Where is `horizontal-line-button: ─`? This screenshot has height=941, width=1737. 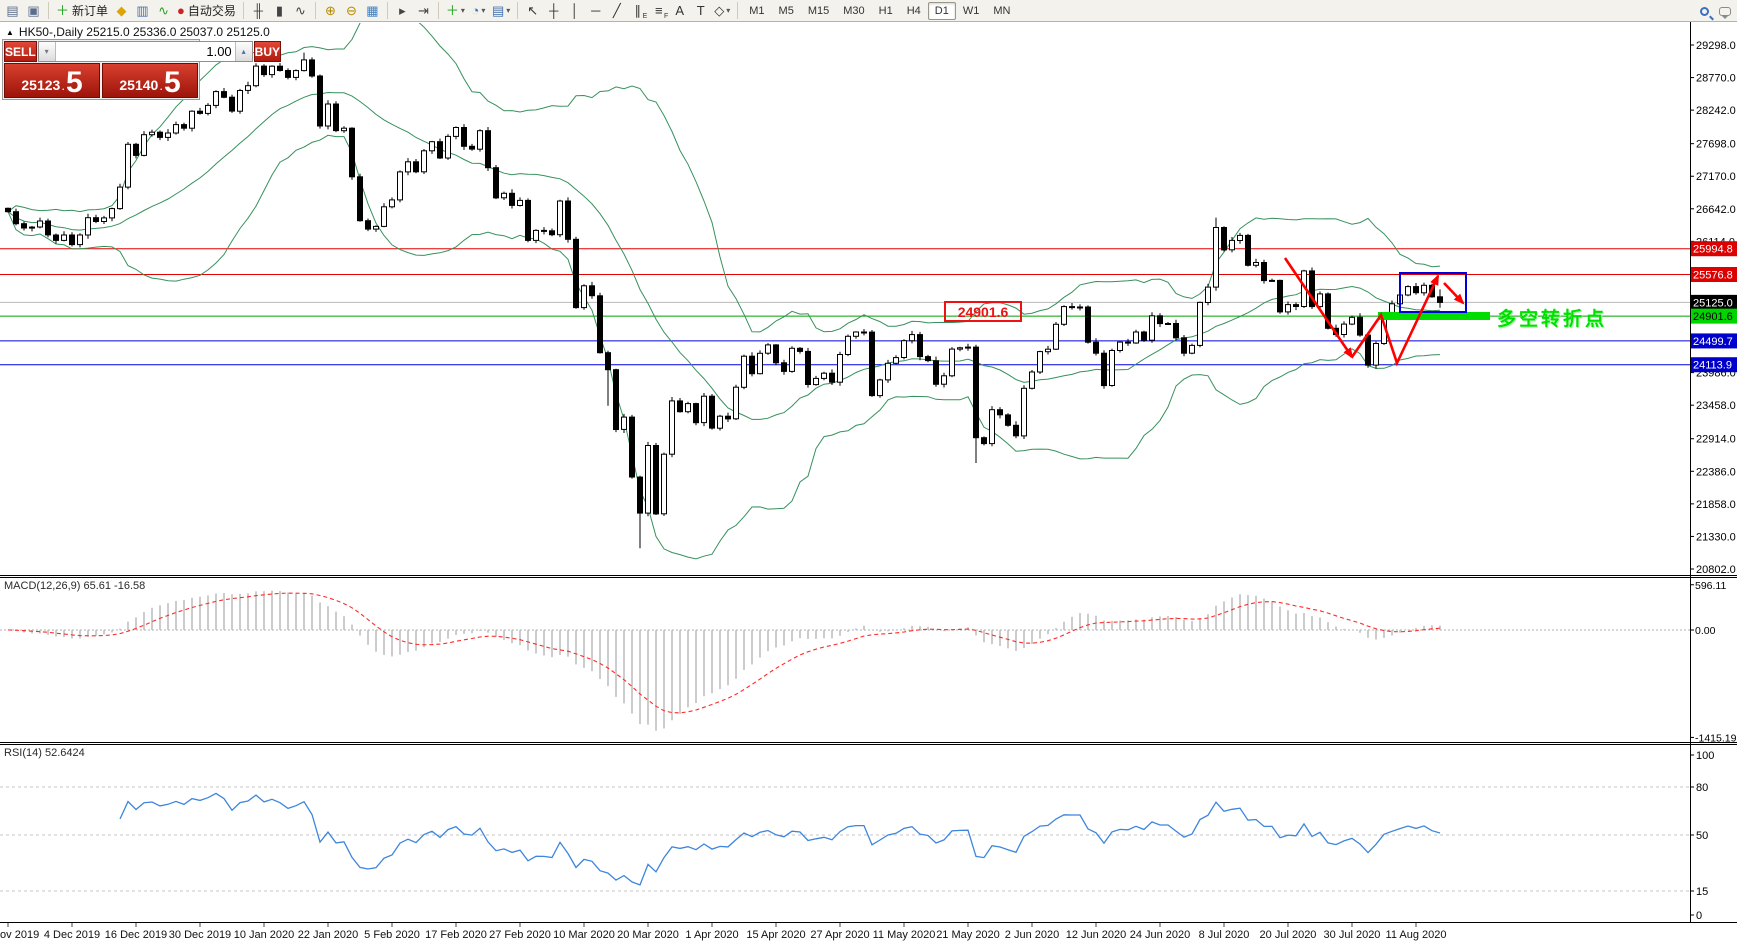 horizontal-line-button: ─ is located at coordinates (595, 10).